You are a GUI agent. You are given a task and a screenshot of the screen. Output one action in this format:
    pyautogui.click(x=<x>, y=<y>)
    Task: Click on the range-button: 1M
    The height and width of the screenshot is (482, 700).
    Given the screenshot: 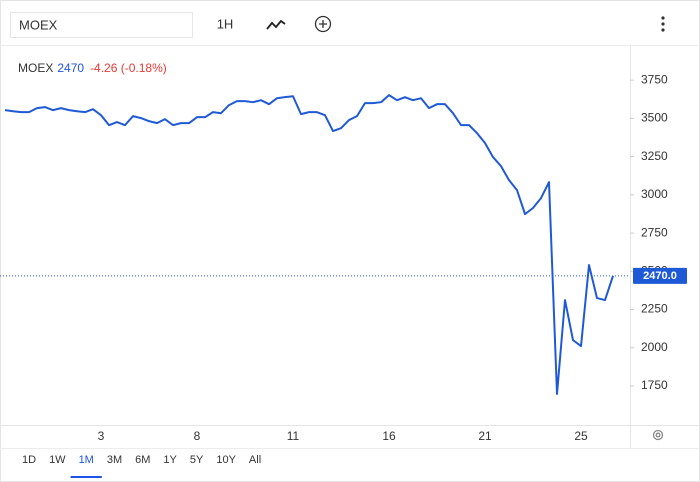 What is the action you would take?
    pyautogui.click(x=86, y=460)
    